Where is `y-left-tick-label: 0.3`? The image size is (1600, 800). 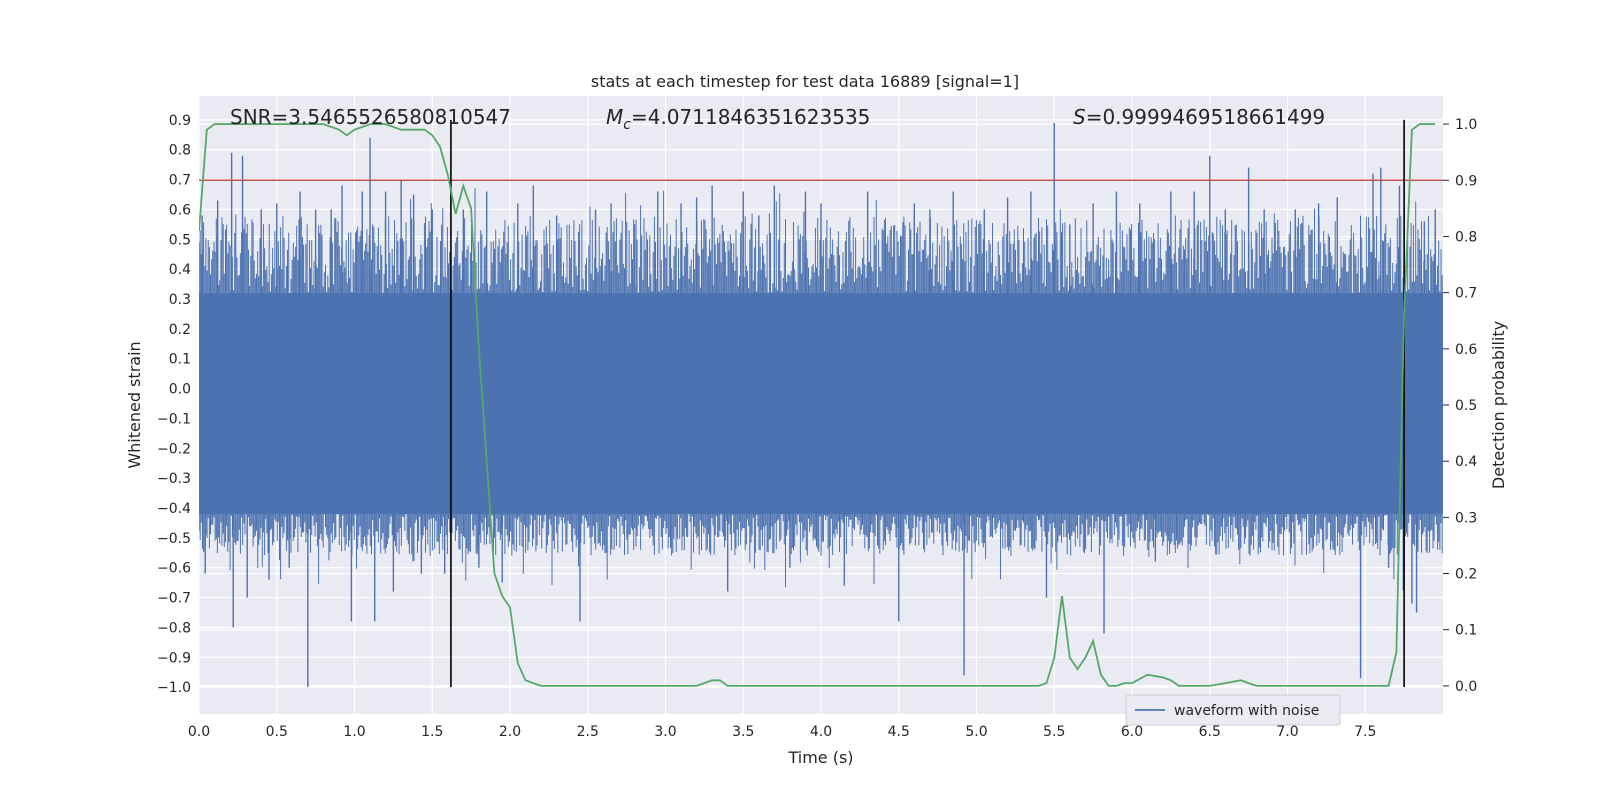 y-left-tick-label: 0.3 is located at coordinates (180, 300).